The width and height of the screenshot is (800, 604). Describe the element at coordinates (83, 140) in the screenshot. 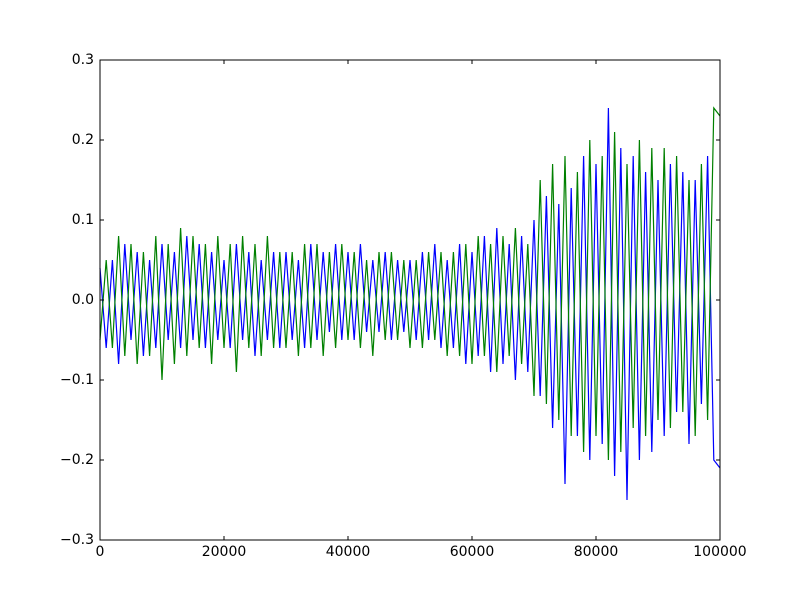

I see `y-tick-label: 0.2` at that location.